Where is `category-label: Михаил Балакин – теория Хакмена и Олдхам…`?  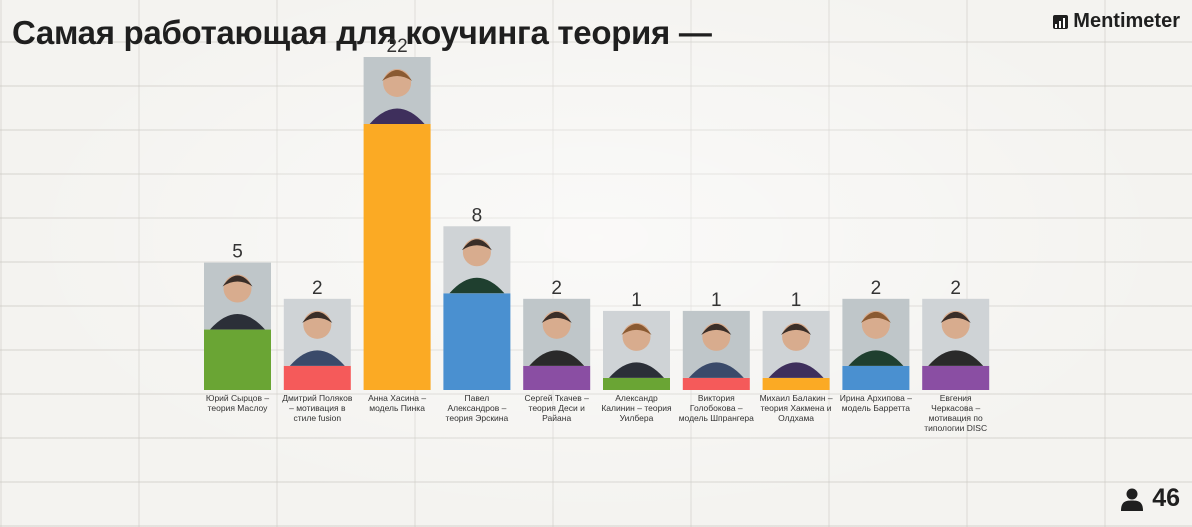
category-label: Михаил Балакин – теория Хакмена и Олдхам… is located at coordinates (796, 408).